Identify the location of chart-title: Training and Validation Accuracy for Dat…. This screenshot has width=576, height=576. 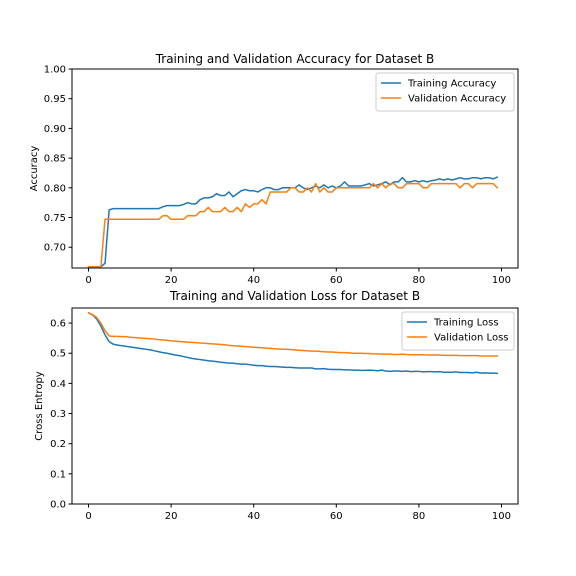
(295, 59).